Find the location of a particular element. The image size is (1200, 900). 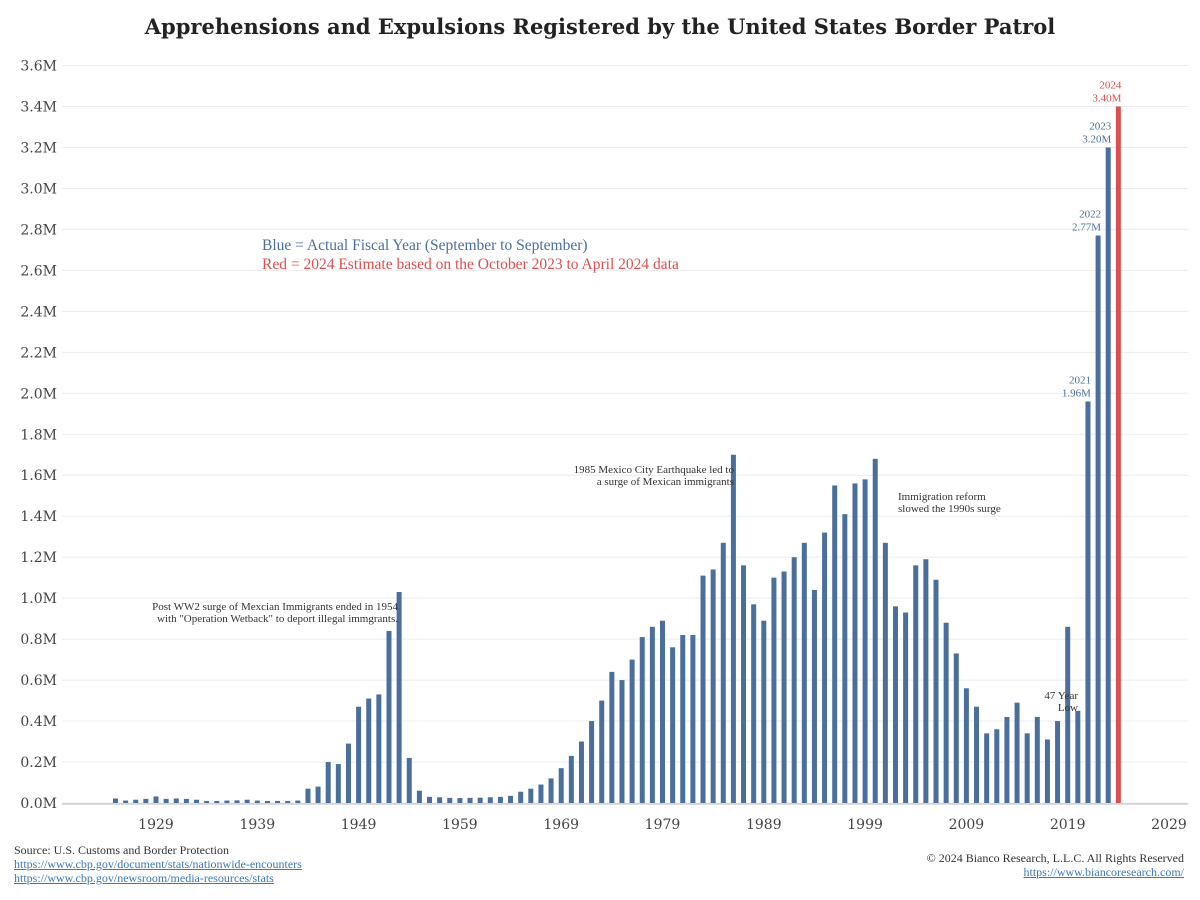

x-tick-label: 1949 is located at coordinates (359, 825).